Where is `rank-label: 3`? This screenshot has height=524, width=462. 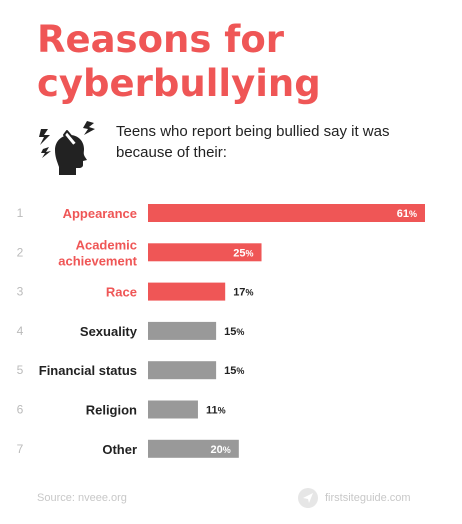 rank-label: 3 is located at coordinates (20, 292).